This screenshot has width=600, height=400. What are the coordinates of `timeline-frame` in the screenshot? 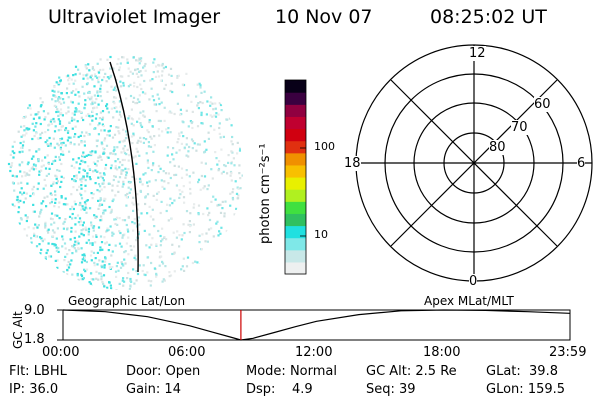 It's located at (316, 325).